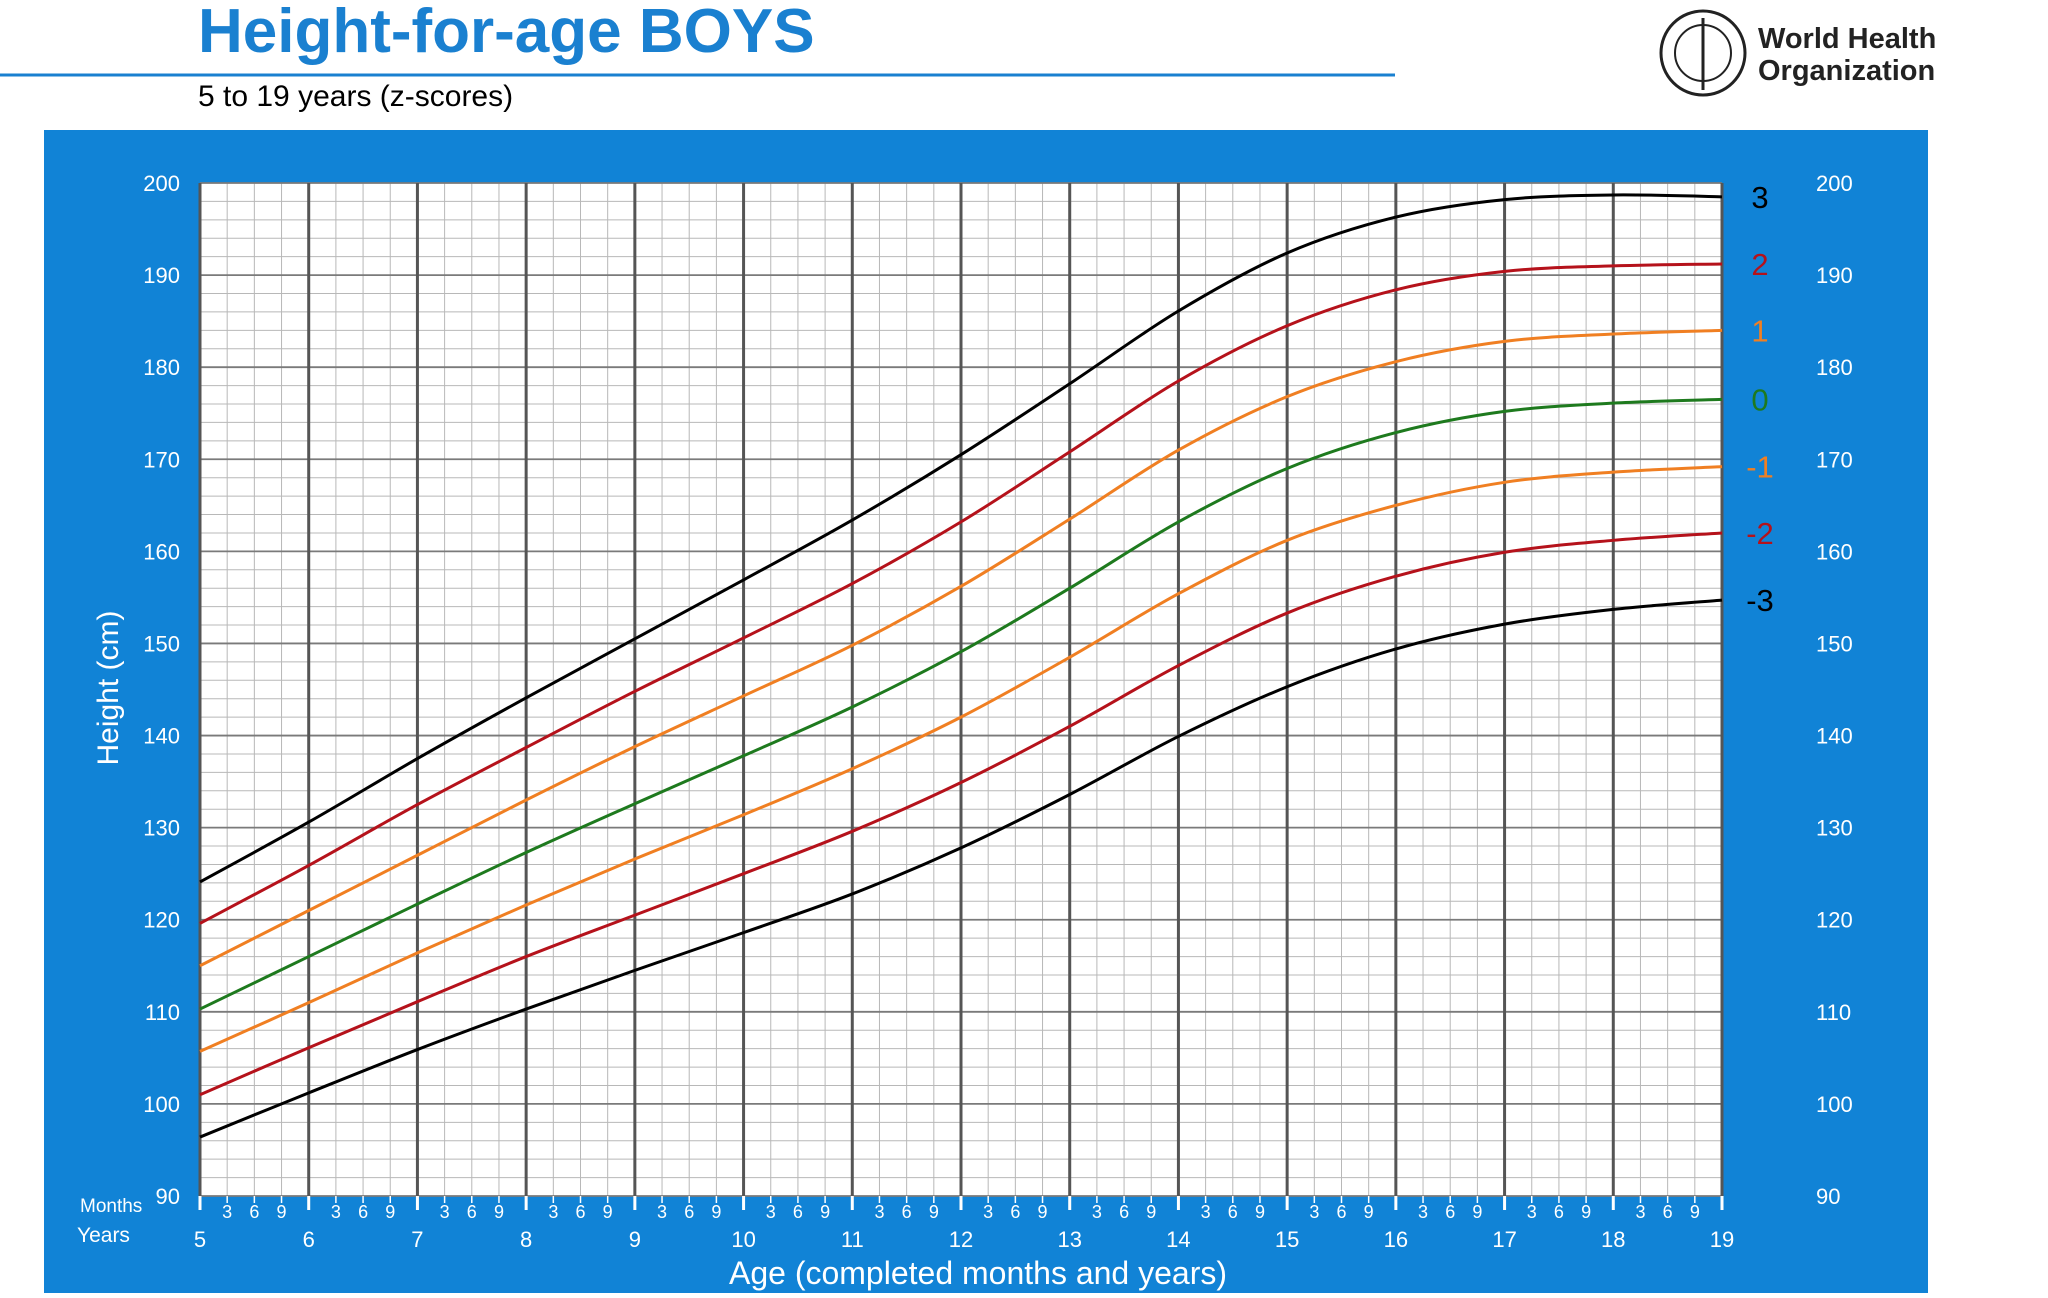 This screenshot has width=2048, height=1298. Describe the element at coordinates (417, 1239) in the screenshot. I see `x-tick-label: 7` at that location.